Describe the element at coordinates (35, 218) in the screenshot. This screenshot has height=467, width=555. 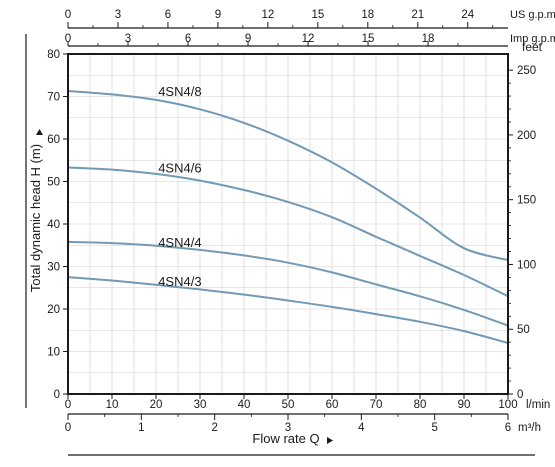
I see `y-axis-title: Total dynamic head H (m)` at that location.